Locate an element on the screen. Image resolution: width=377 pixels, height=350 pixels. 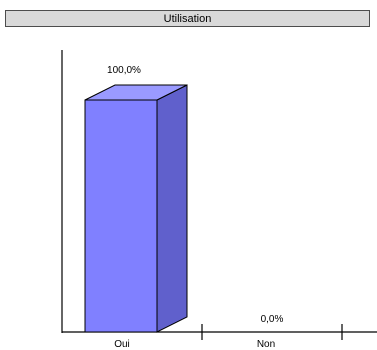
bar-top-face is located at coordinates (136, 92).